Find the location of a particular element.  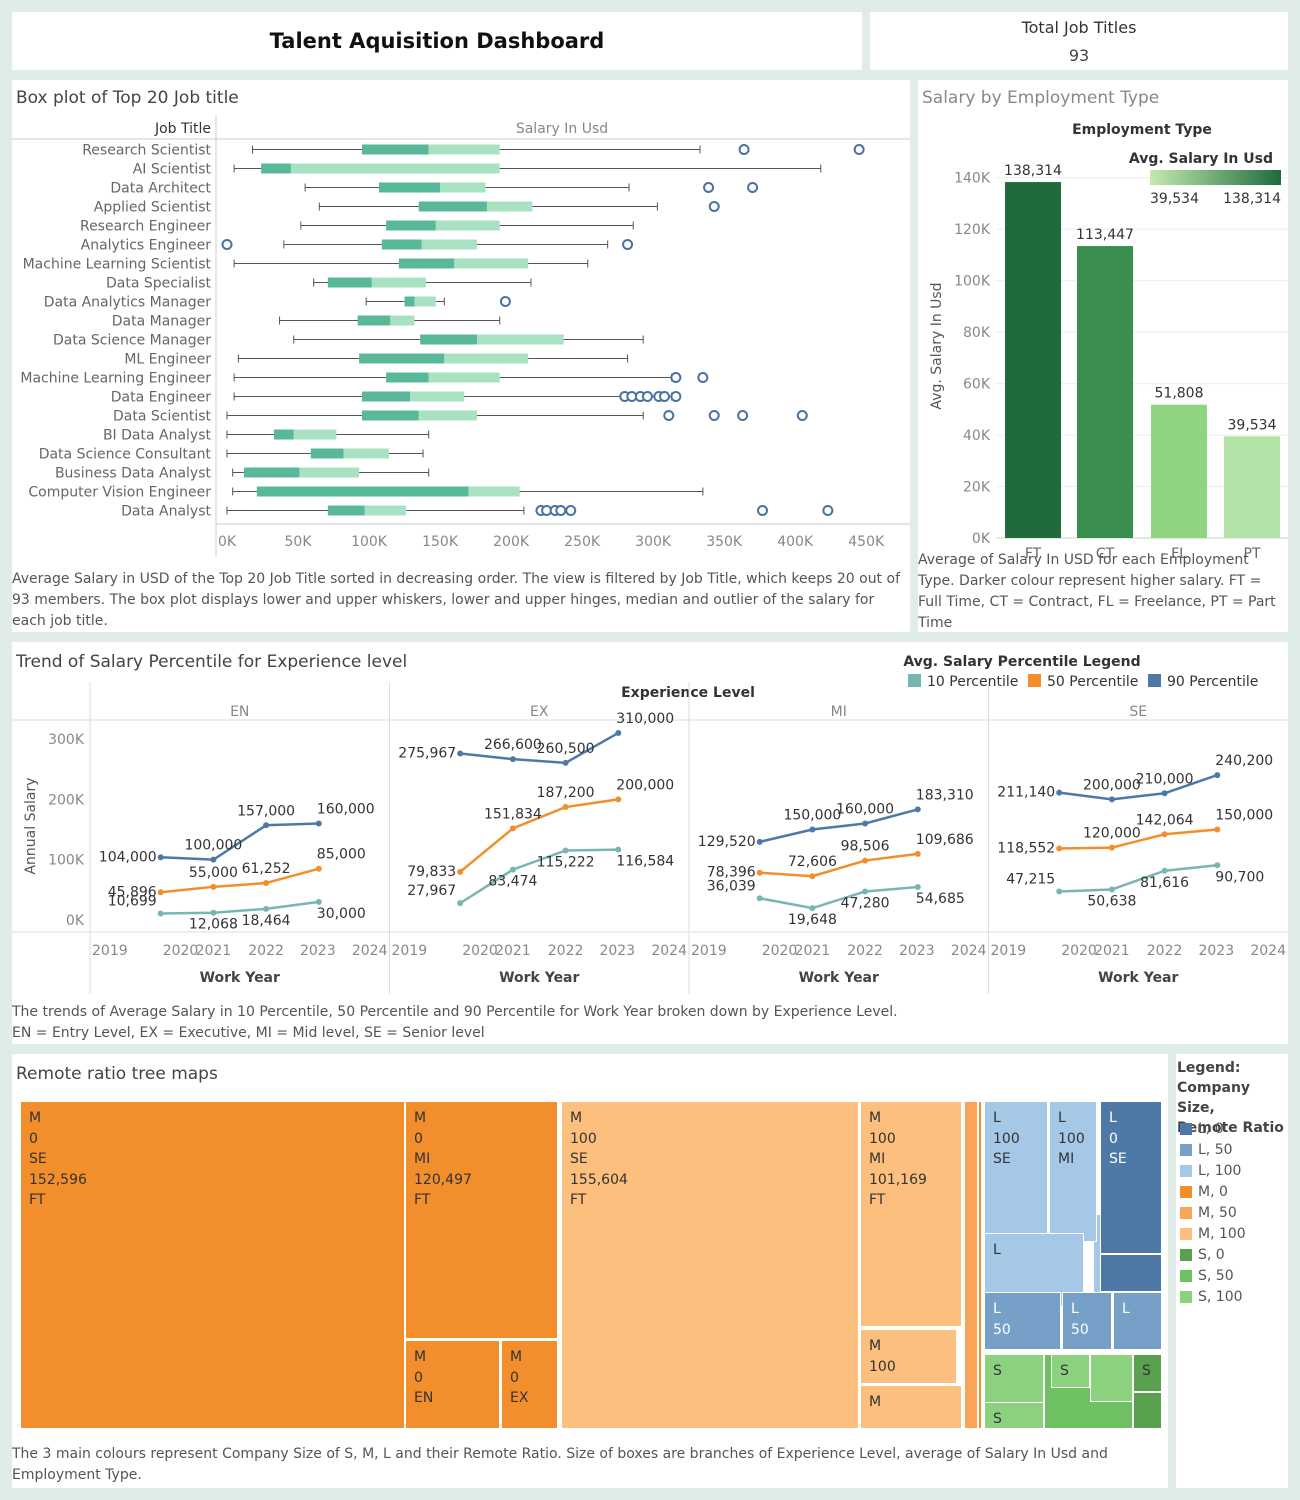

treemap-tile: M 0 MI 120,497 FT is located at coordinates (481, 1220).